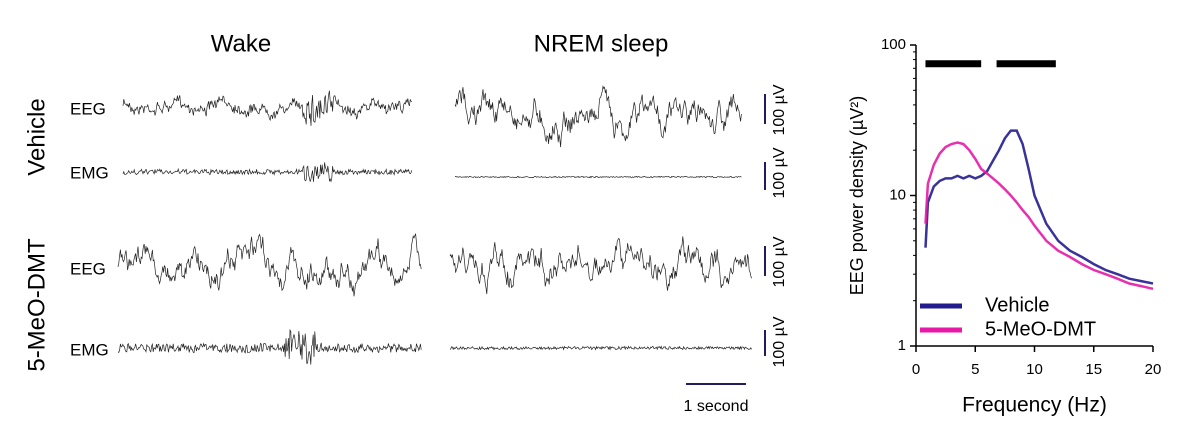 The height and width of the screenshot is (440, 1200). What do you see at coordinates (897, 194) in the screenshot?
I see `y-tick-label: 10` at bounding box center [897, 194].